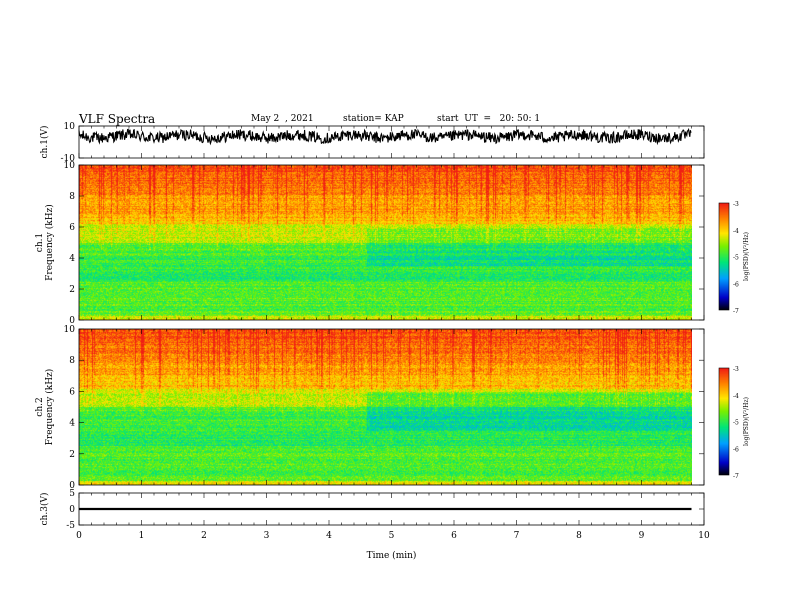  What do you see at coordinates (49, 242) in the screenshot?
I see `ch1-spectrogram-ylabel-1: Frequency (kHz)` at bounding box center [49, 242].